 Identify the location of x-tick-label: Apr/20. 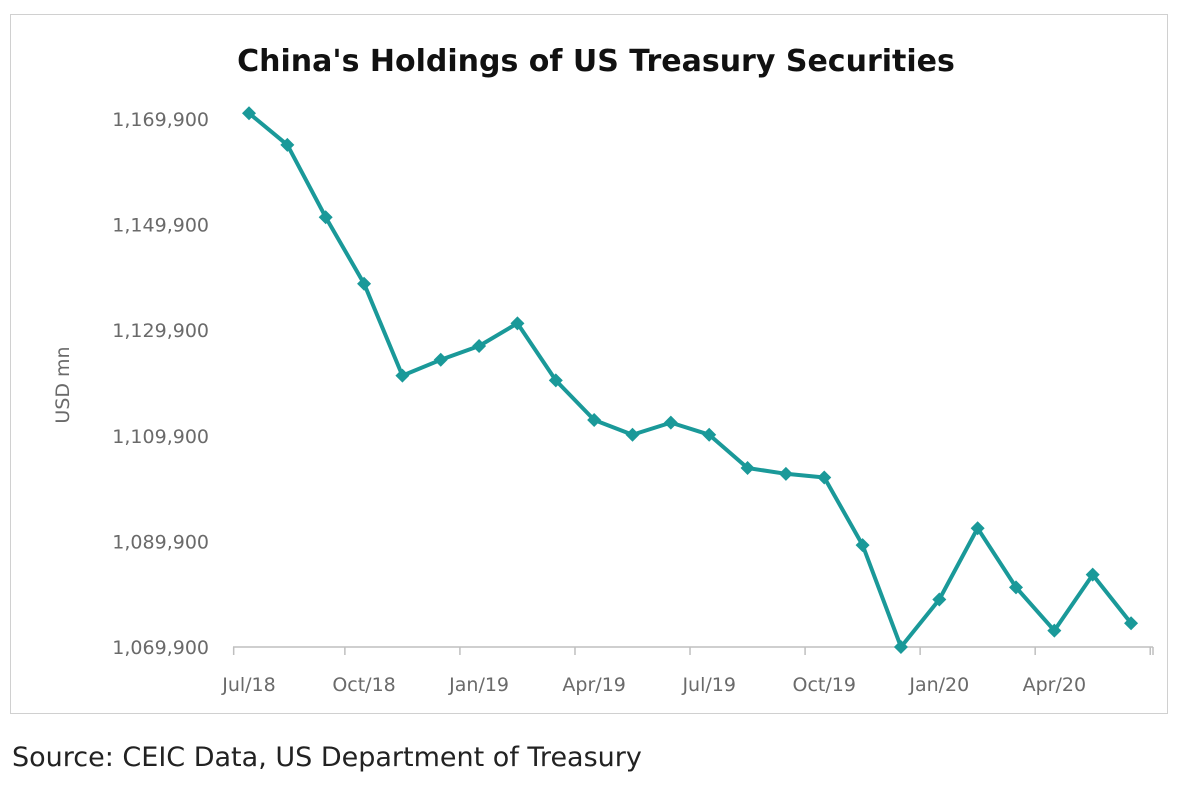
(1054, 685).